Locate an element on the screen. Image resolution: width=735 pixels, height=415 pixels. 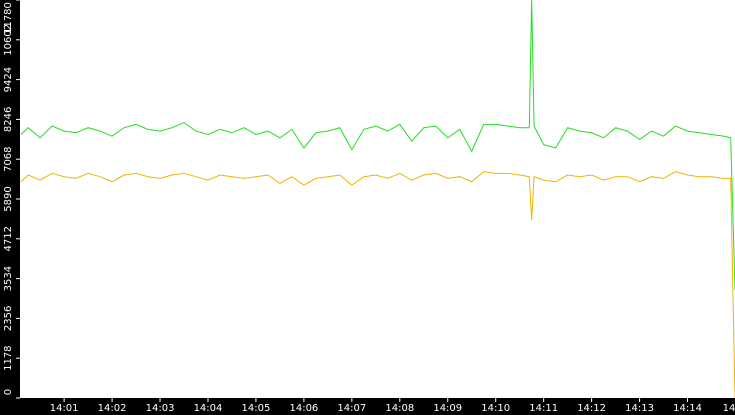
x-tick-label: 14:11 is located at coordinates (543, 408).